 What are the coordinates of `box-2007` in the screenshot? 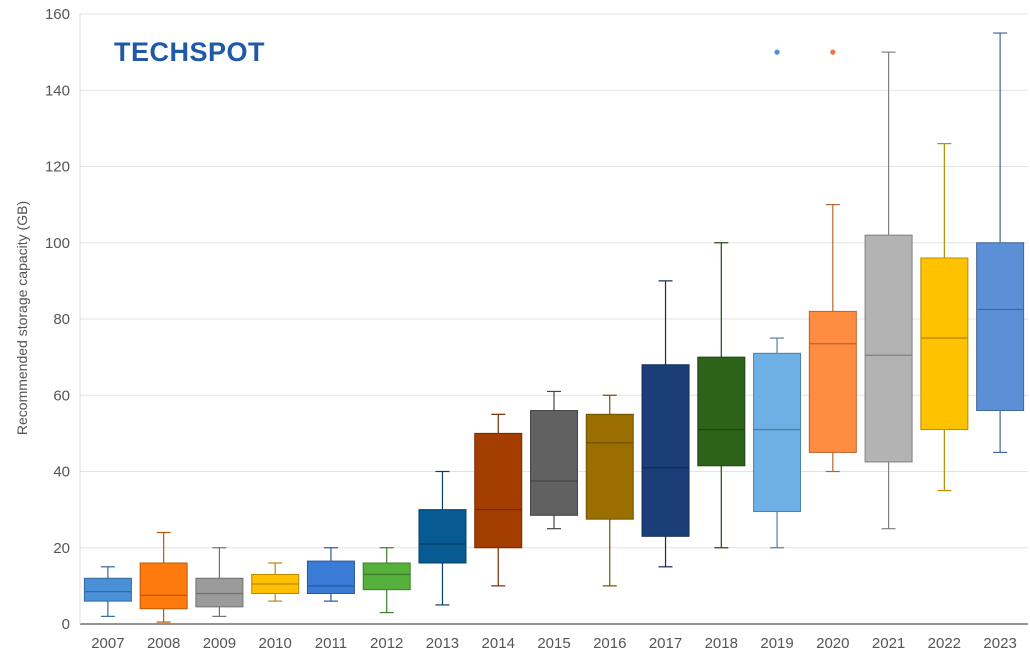 It's located at (107, 591).